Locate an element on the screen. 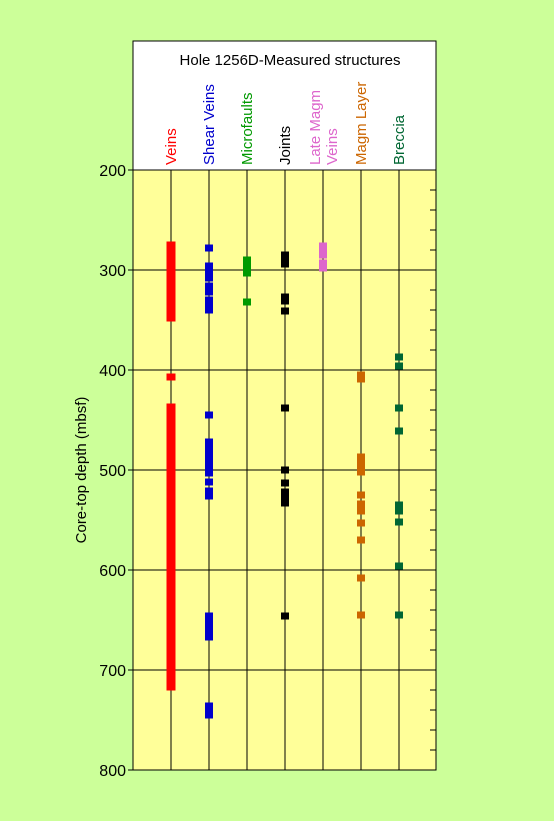 The width and height of the screenshot is (554, 821). header-box is located at coordinates (284, 105).